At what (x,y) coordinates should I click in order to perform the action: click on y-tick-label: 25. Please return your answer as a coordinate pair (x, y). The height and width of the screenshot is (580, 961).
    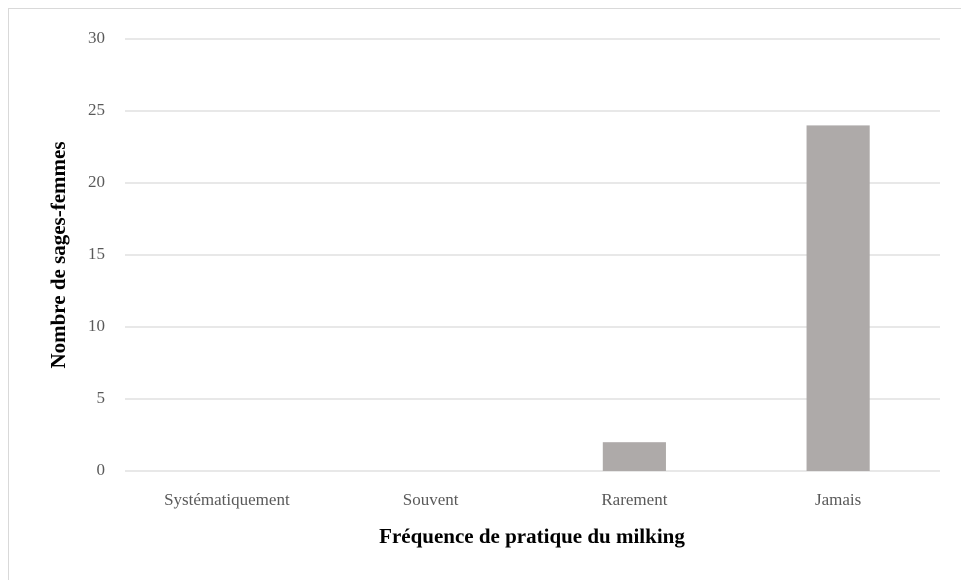
    Looking at the image, I should click on (96, 109).